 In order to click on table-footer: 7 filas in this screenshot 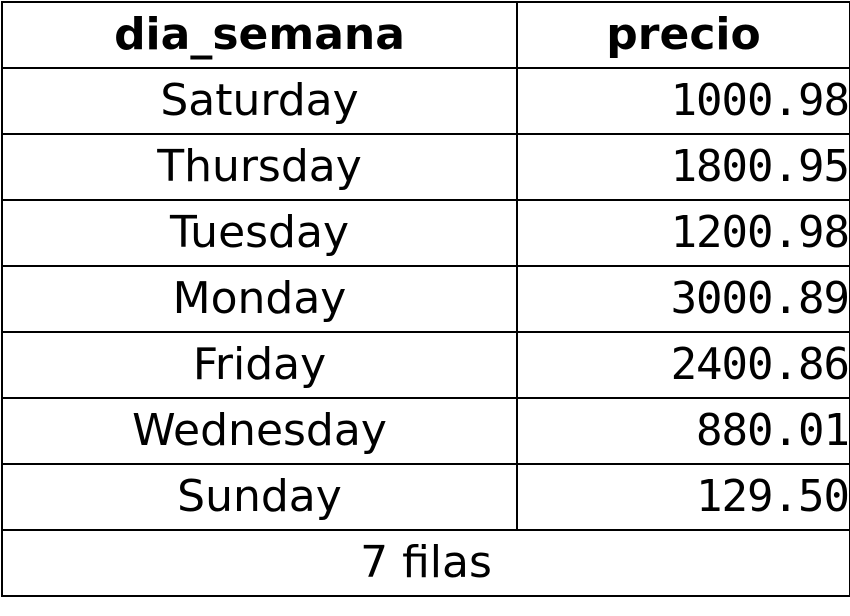, I will do `click(425, 563)`.